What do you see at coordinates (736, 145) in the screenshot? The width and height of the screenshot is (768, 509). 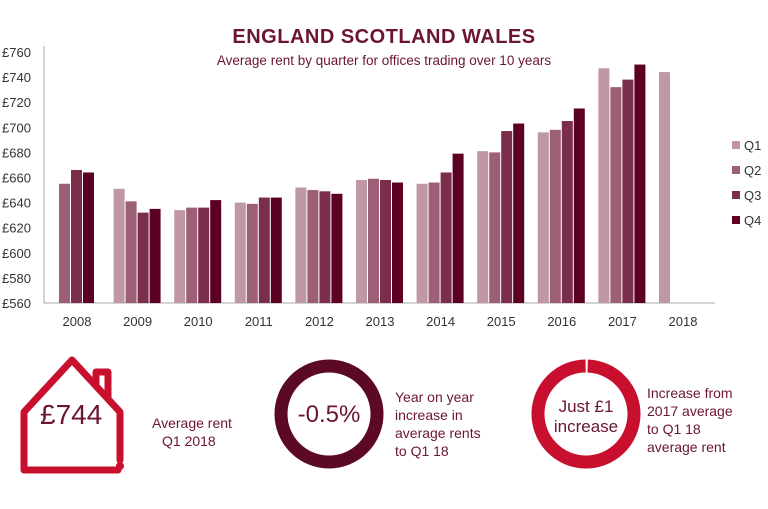 I see `legend-swatch-q1` at bounding box center [736, 145].